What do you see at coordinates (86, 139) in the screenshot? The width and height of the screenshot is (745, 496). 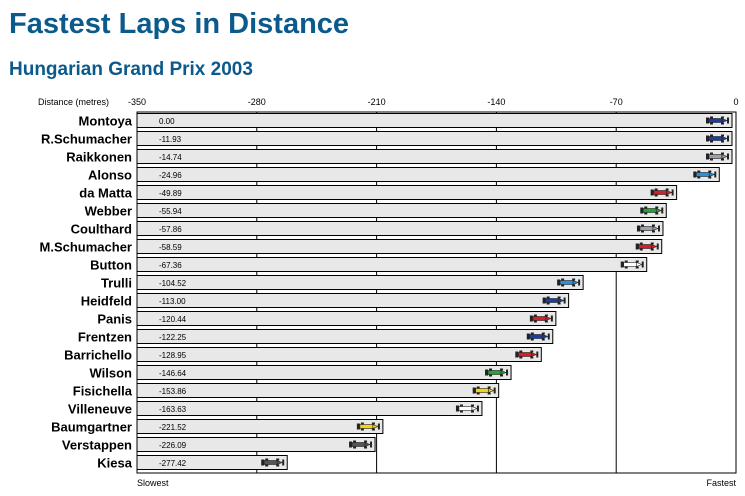 I see `driver-label: R.Schumacher` at bounding box center [86, 139].